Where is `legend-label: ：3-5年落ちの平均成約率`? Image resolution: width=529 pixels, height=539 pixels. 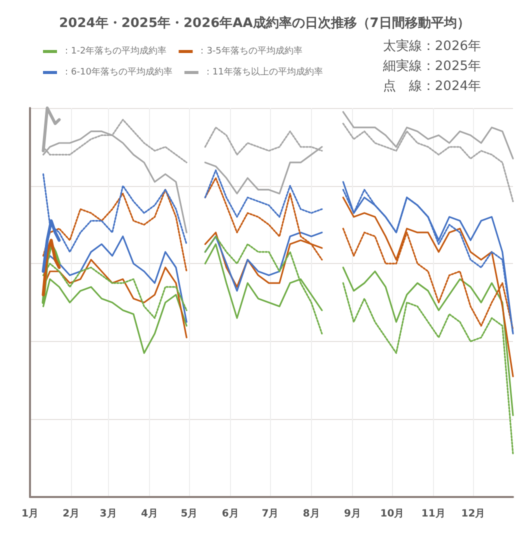
legend-label: ：3-5年落ちの平均成約率 is located at coordinates (250, 51).